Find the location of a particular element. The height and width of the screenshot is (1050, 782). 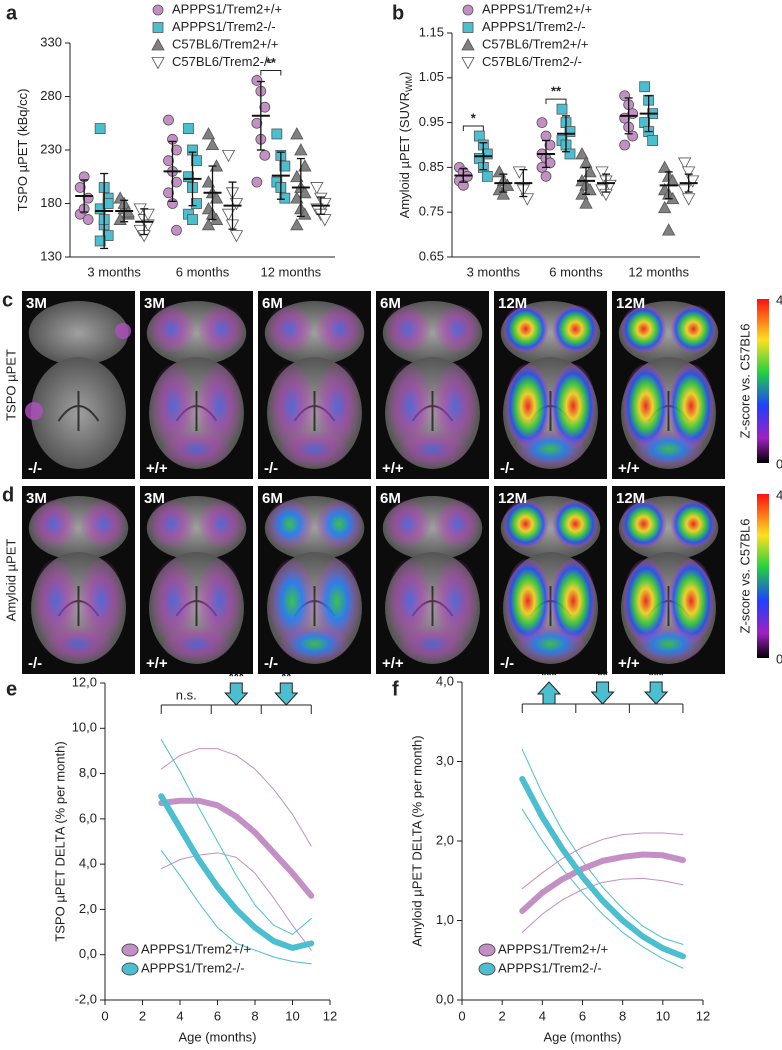

y-tick-label: 6,0 is located at coordinates (88, 817).